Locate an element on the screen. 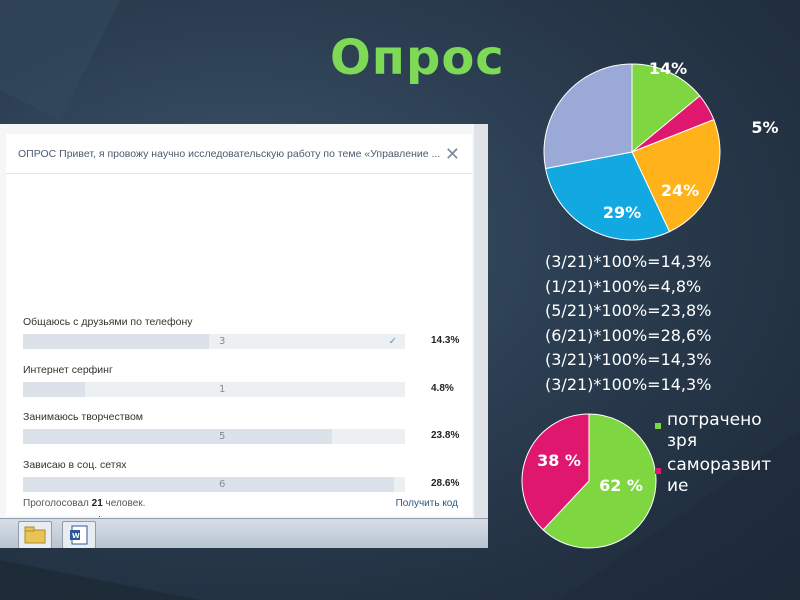 This screenshot has height=600, width=800. poll-option-count: 1 is located at coordinates (222, 389).